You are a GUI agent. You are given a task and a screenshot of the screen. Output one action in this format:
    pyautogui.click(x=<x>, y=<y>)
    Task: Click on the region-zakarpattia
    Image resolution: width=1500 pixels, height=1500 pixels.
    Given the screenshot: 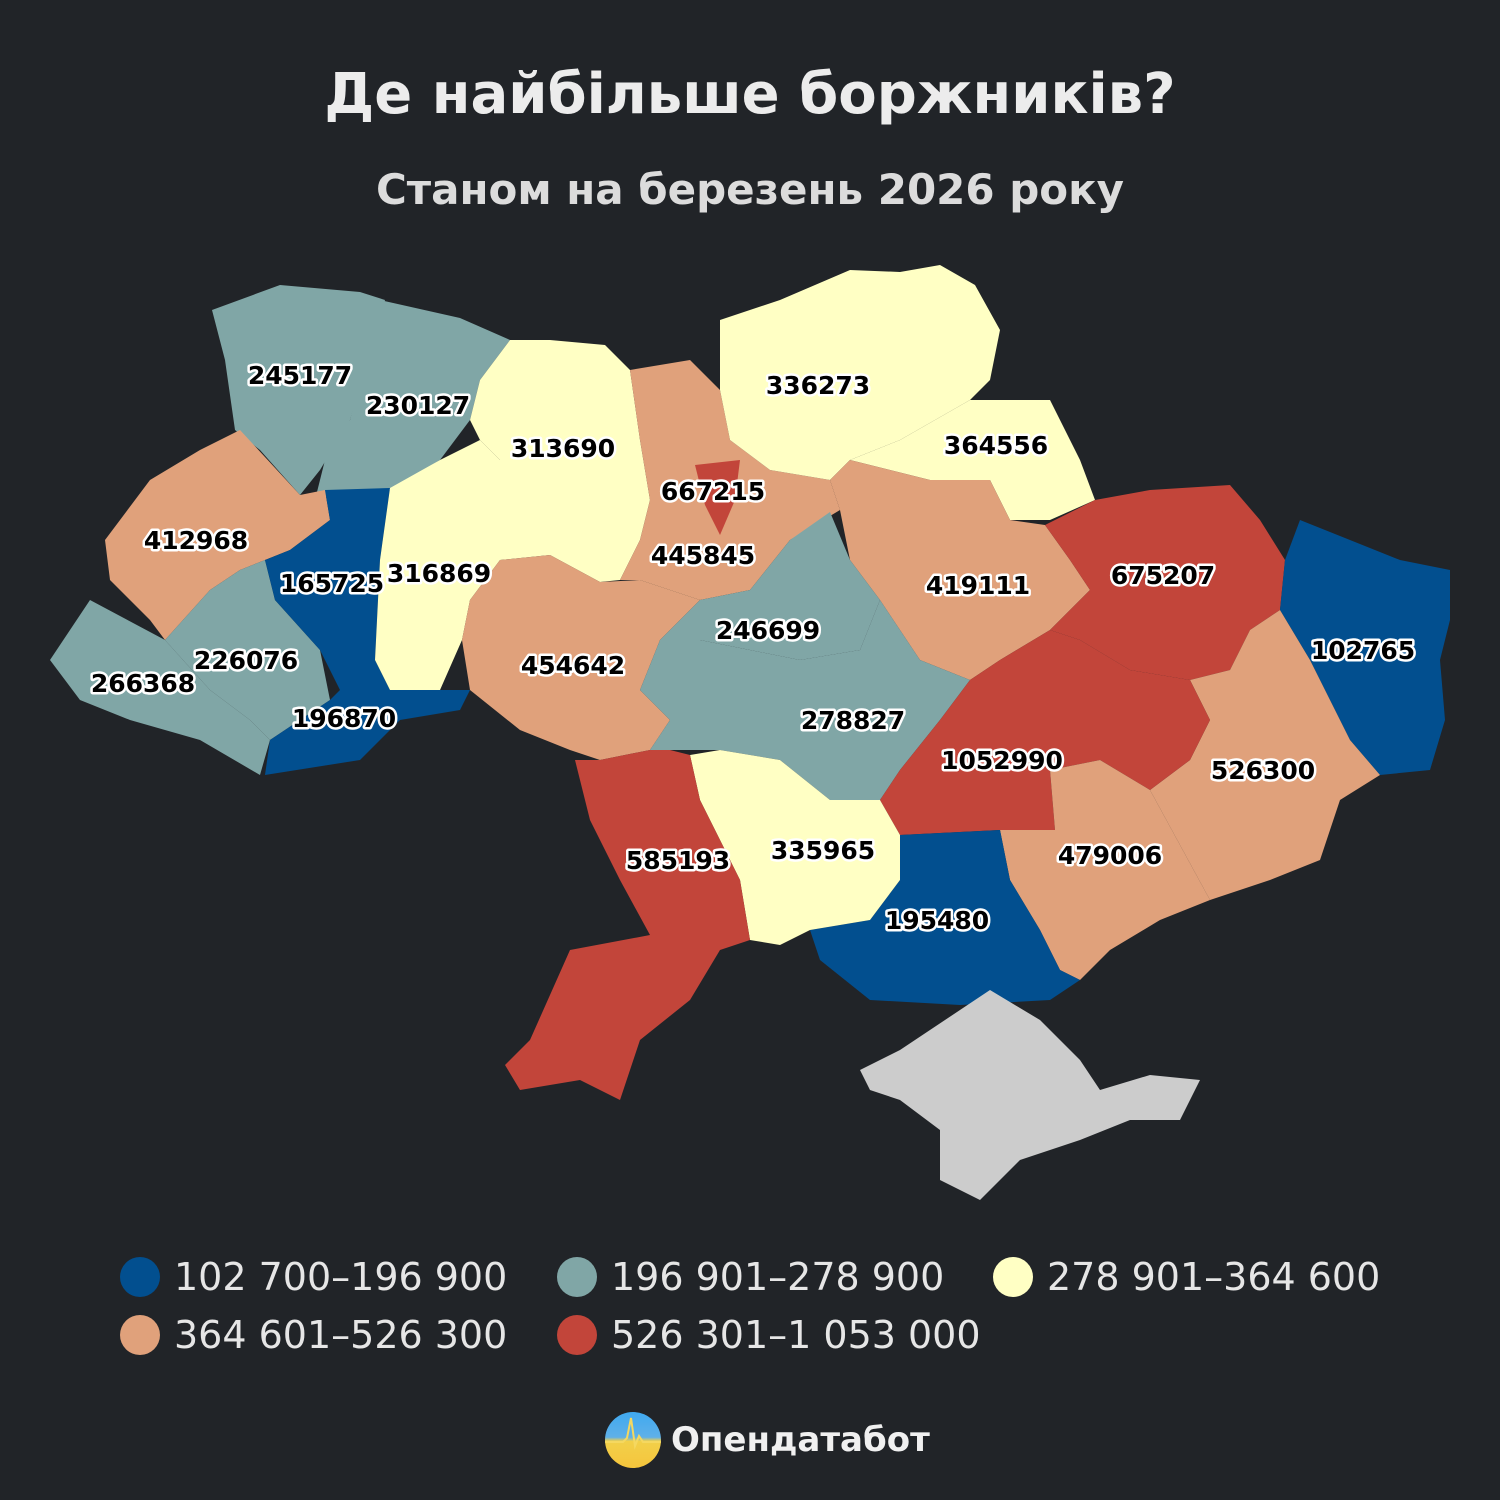 What is the action you would take?
    pyautogui.click(x=160, y=687)
    